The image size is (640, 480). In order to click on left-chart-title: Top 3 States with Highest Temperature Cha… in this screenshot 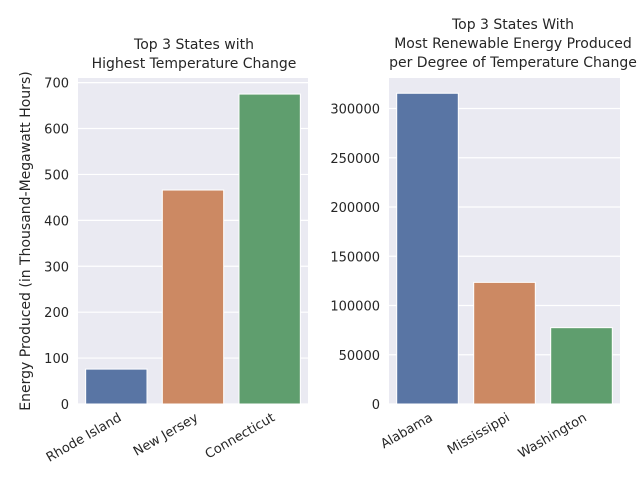, I will do `click(194, 54)`.